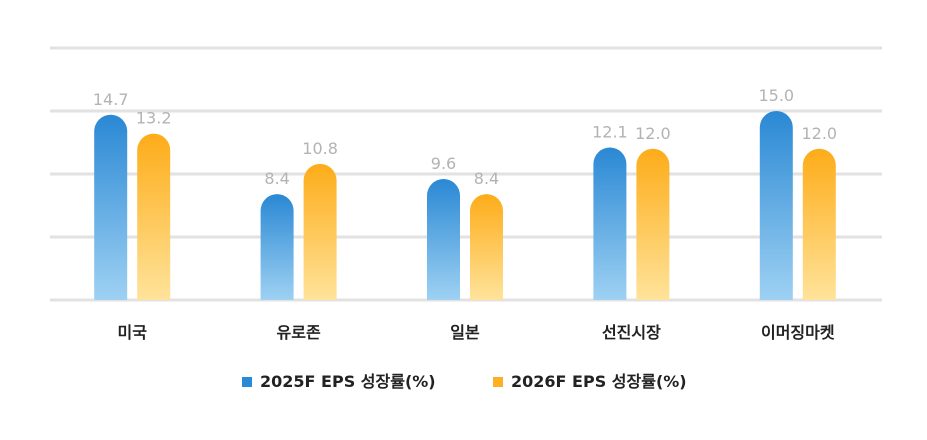 This screenshot has height=440, width=927. I want to click on category-label-2: 유로존, so click(299, 332).